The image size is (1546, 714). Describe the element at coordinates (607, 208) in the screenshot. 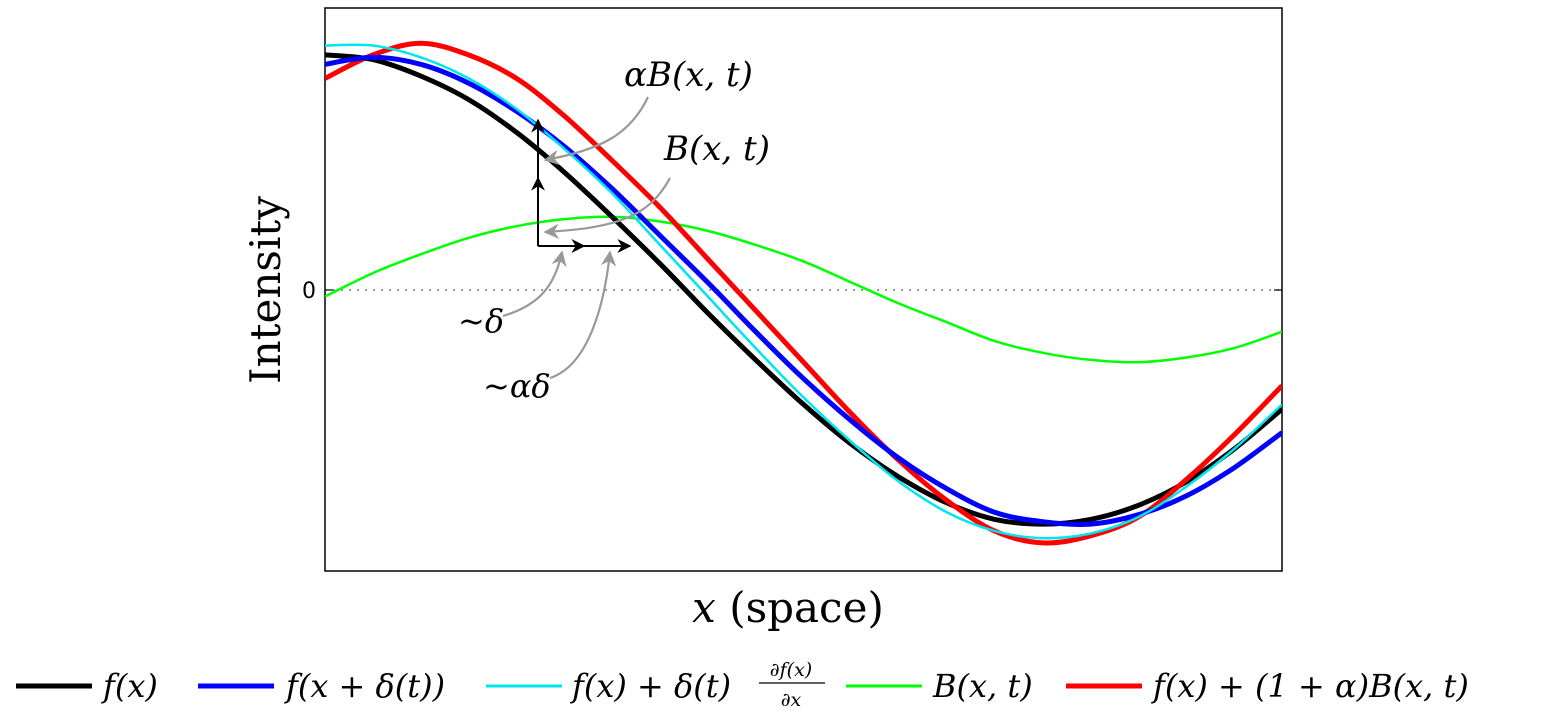

I see `pointer-B` at that location.